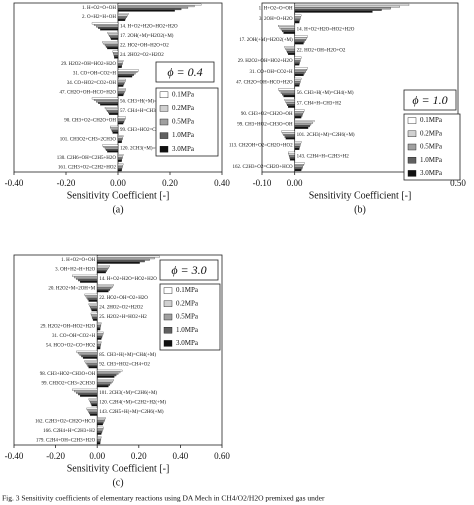 This screenshot has width=474, height=505. Describe the element at coordinates (142, 55) in the screenshot. I see `category-label: 24. 2HO2=O2+H2O2` at that location.